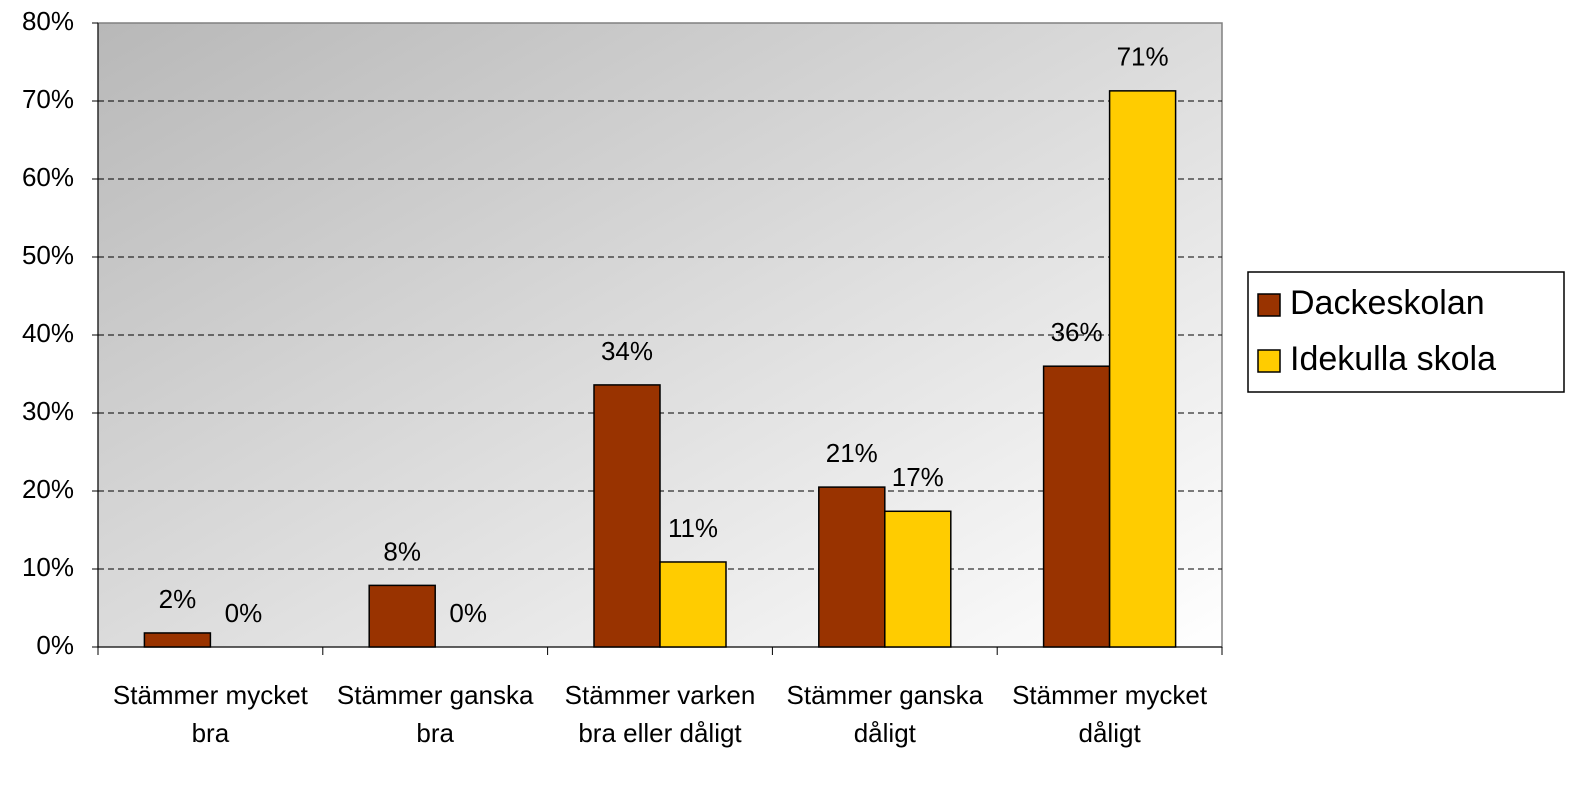 The height and width of the screenshot is (793, 1574). I want to click on y-tick-label: 10%, so click(48, 567).